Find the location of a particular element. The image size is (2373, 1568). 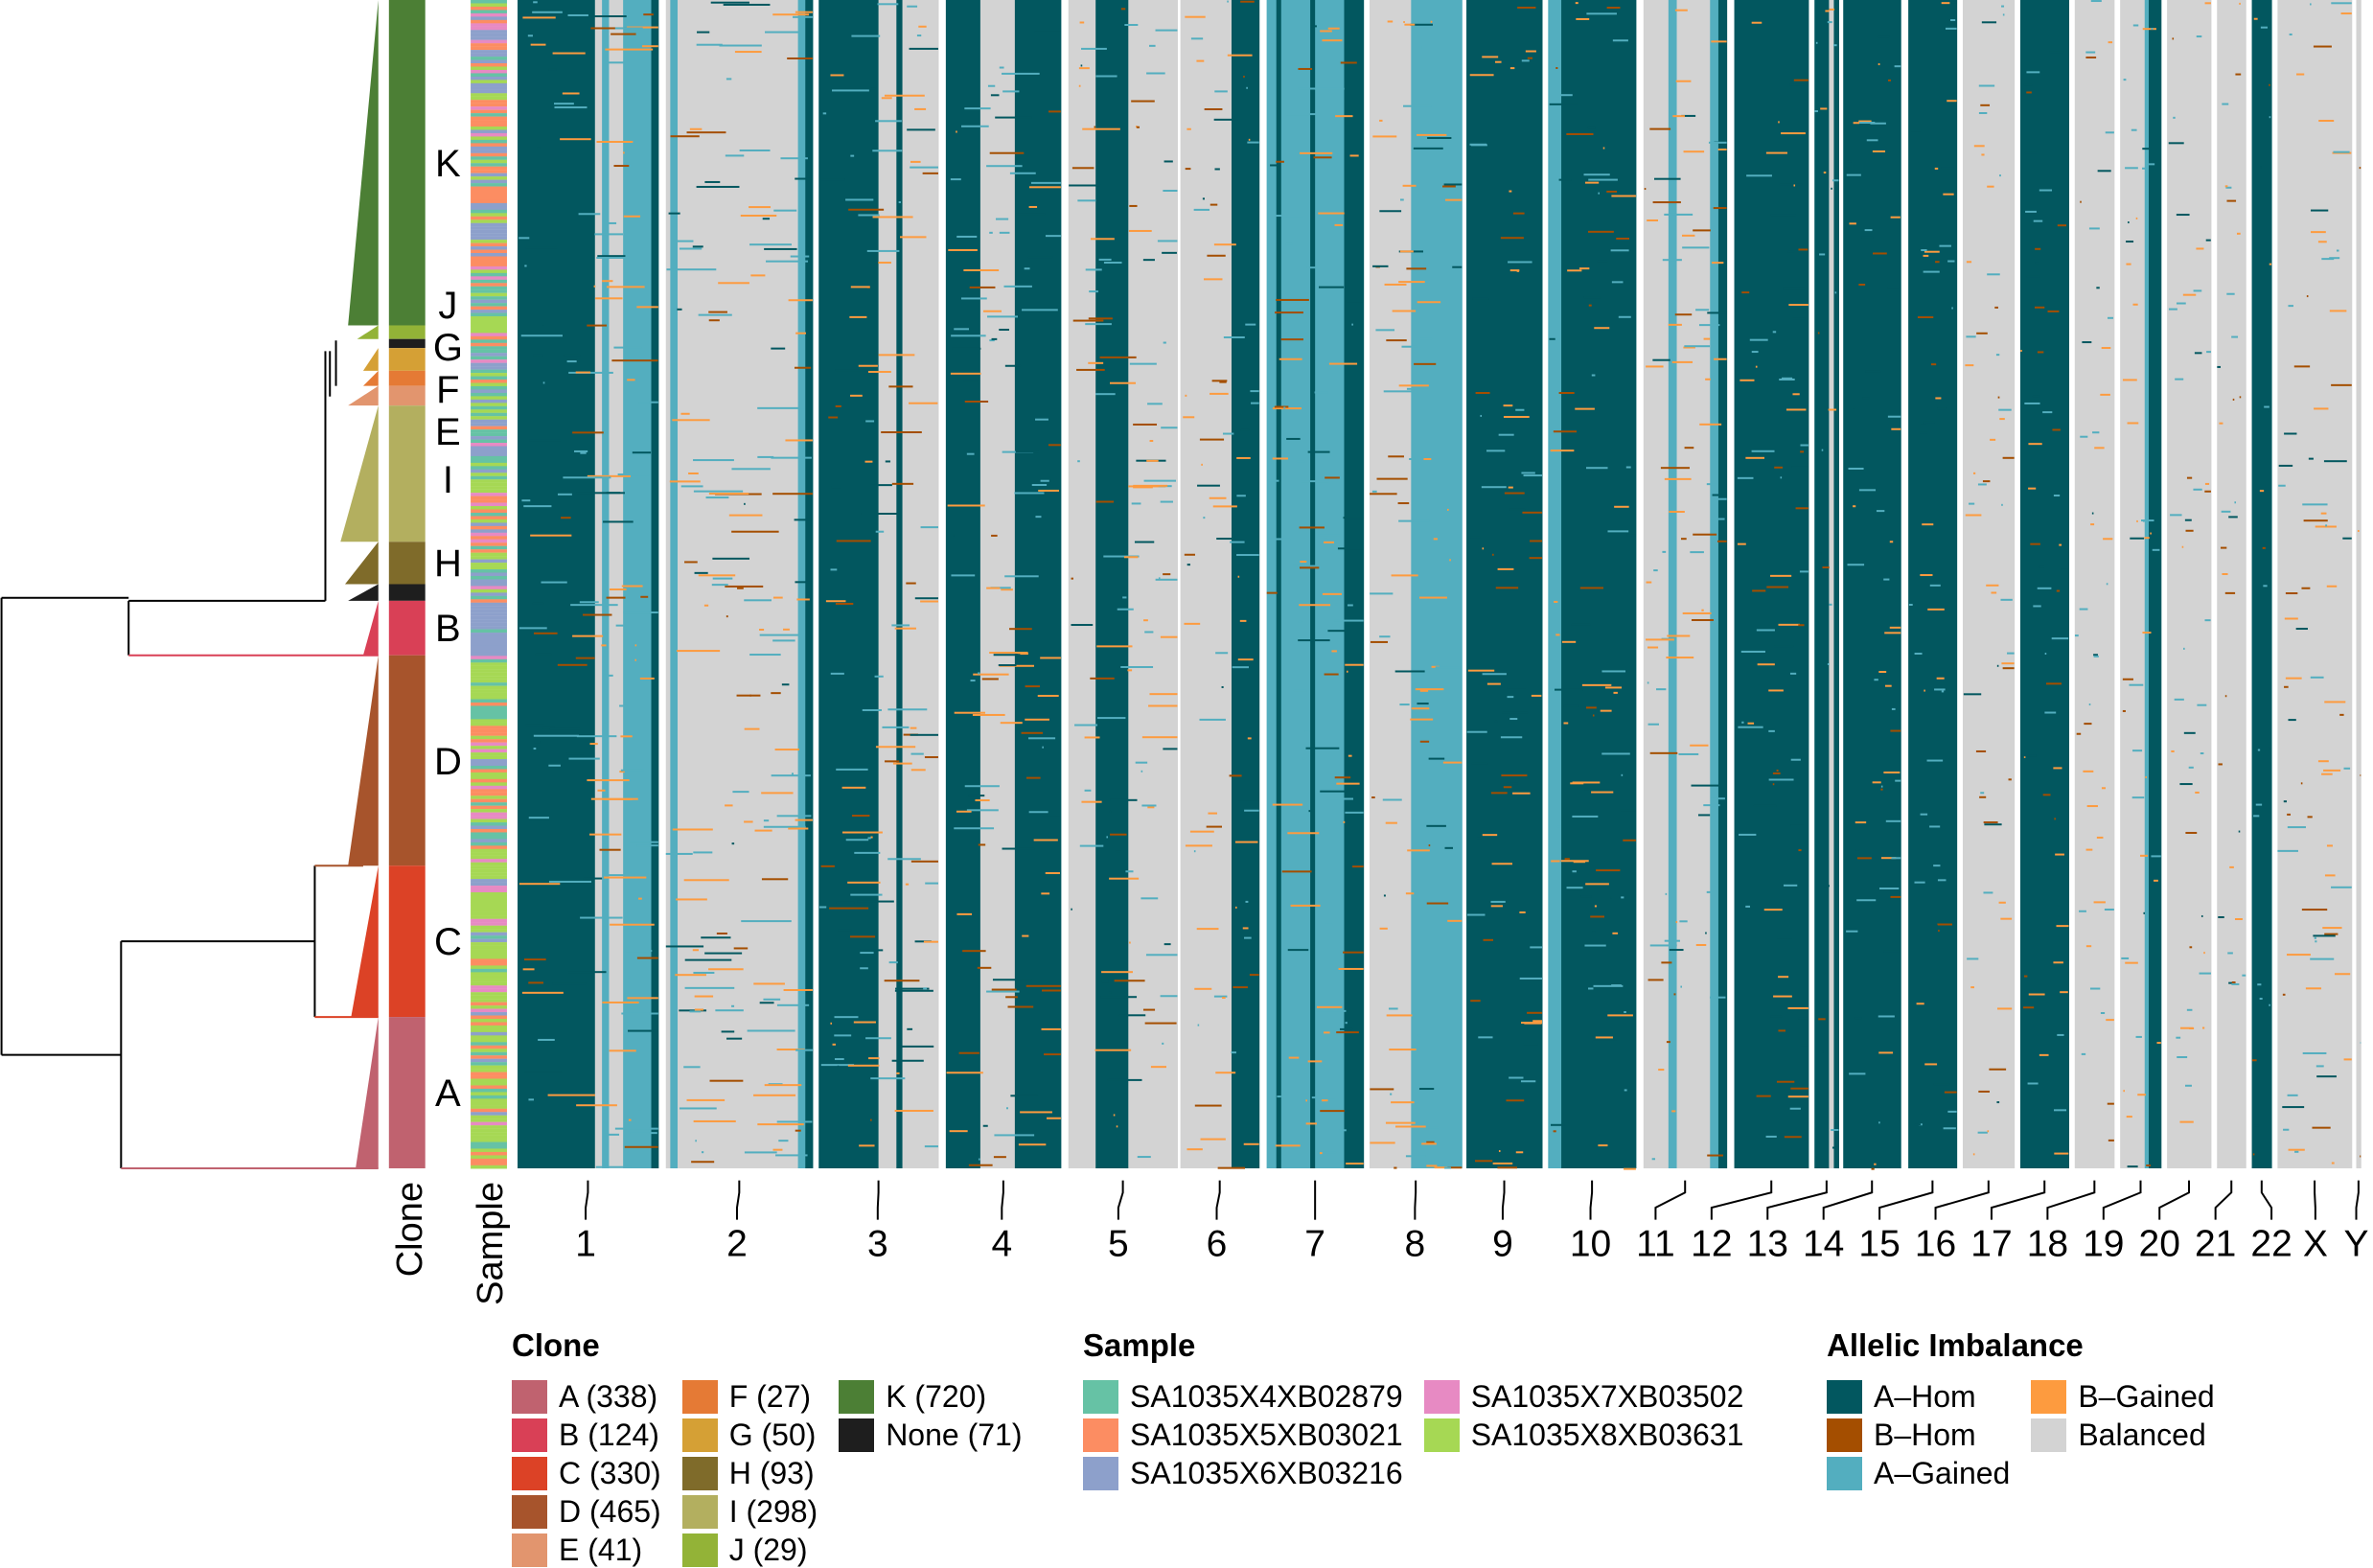

legend-item: C (330) is located at coordinates (586, 1473).